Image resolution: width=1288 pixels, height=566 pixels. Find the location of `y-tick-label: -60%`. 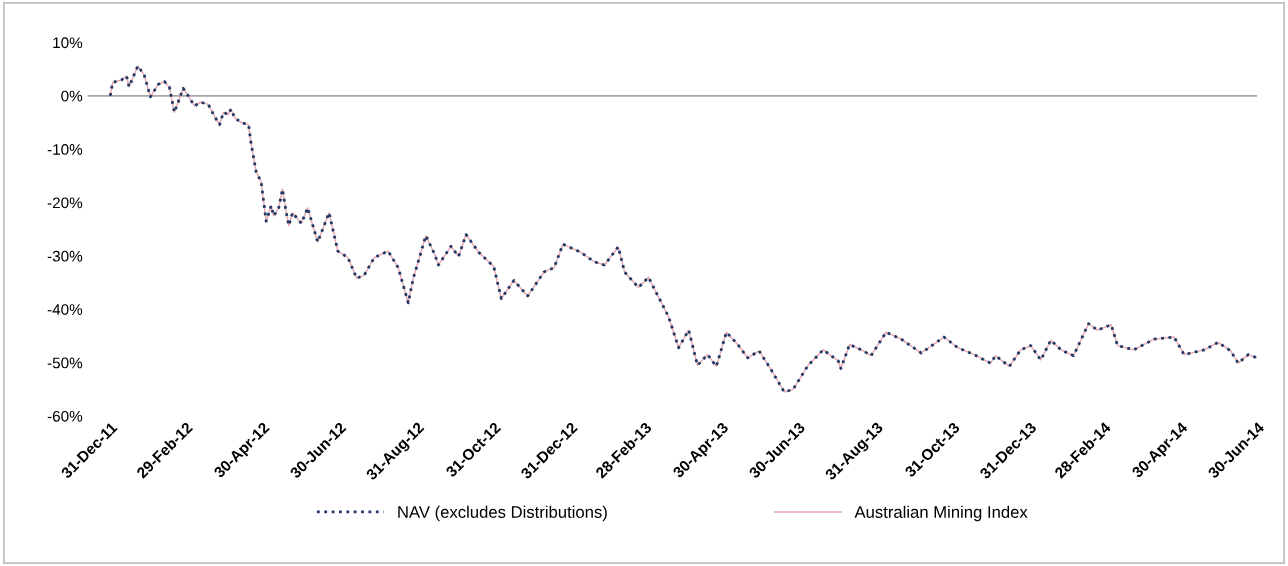

y-tick-label: -60% is located at coordinates (65, 416).